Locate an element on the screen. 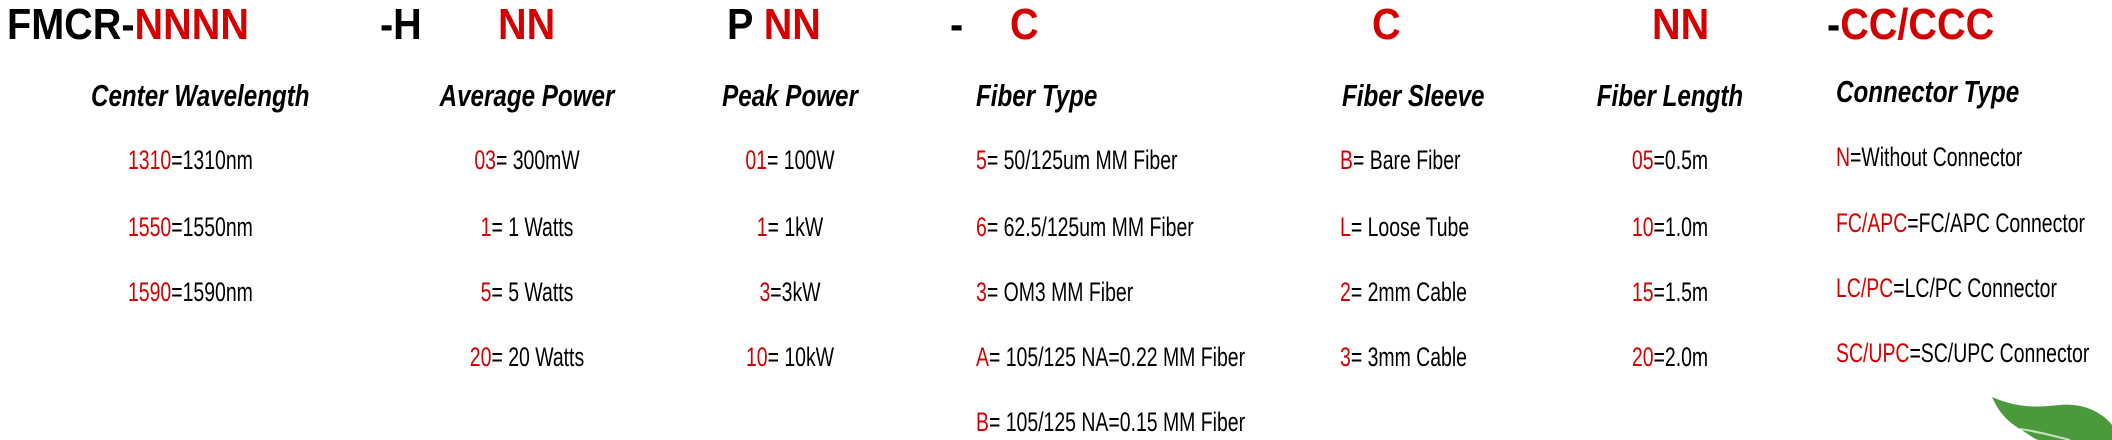 This screenshot has height=440, width=2112. list-item: 1590=1590nm is located at coordinates (190, 292).